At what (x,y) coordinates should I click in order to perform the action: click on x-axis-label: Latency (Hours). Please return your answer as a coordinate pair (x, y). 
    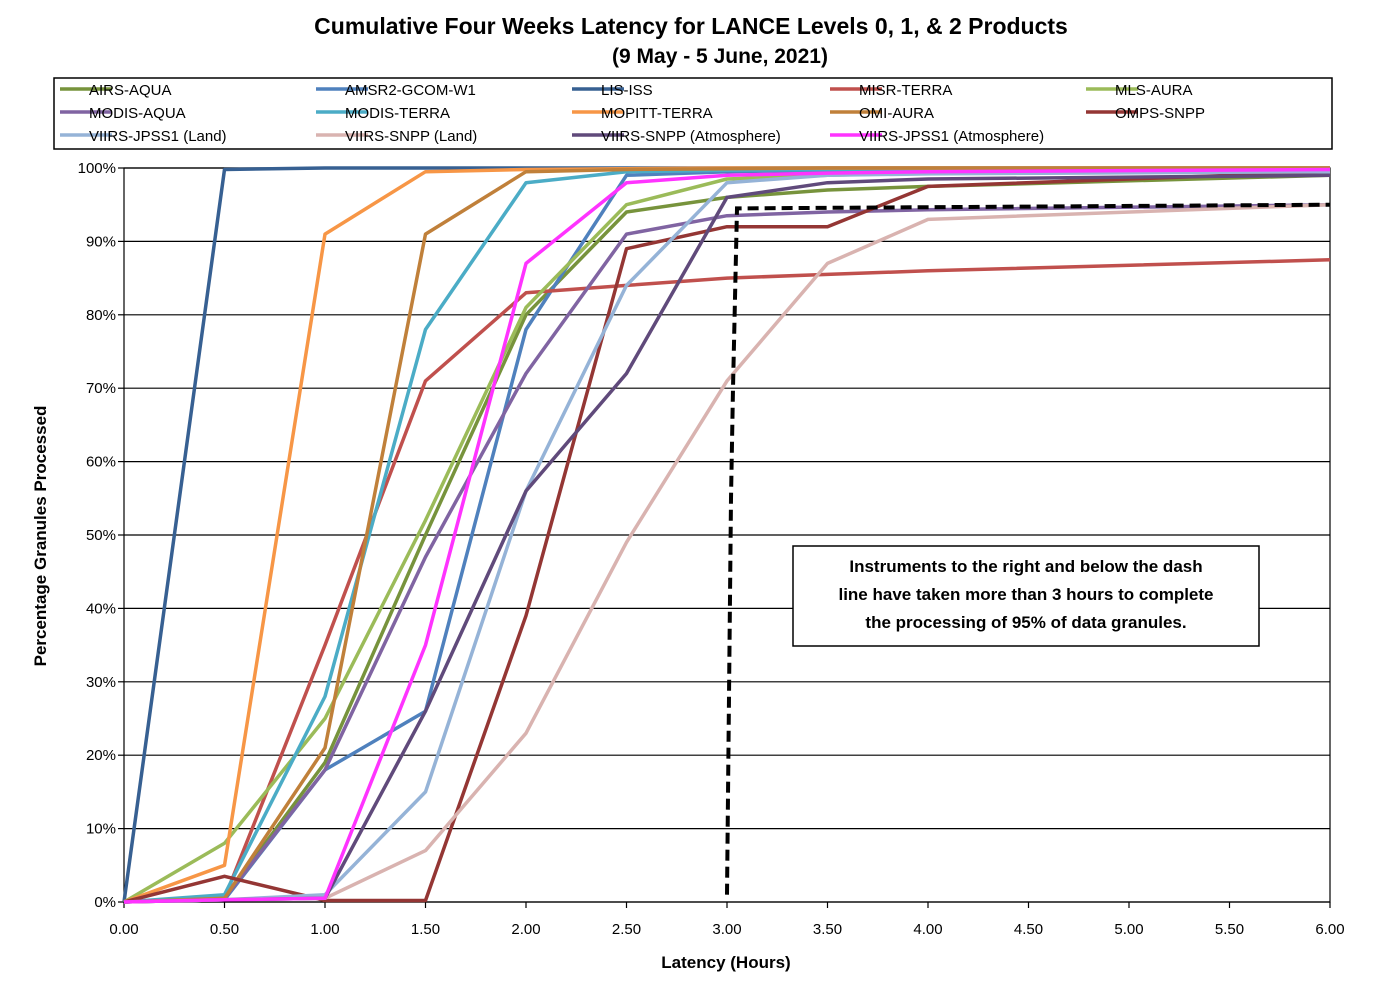
    Looking at the image, I should click on (725, 962).